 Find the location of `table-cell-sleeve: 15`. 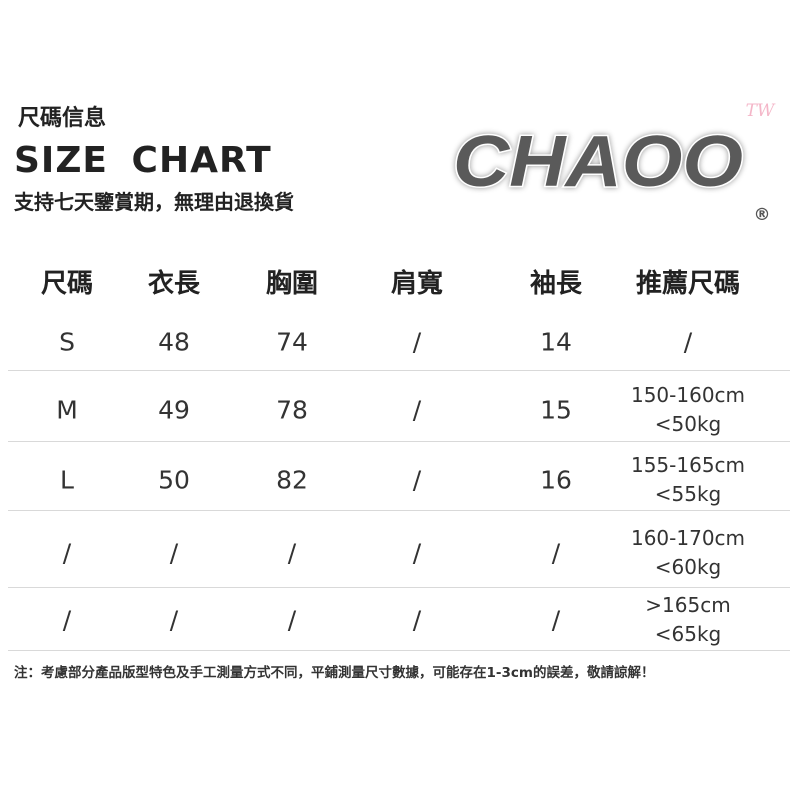

table-cell-sleeve: 15 is located at coordinates (556, 410).